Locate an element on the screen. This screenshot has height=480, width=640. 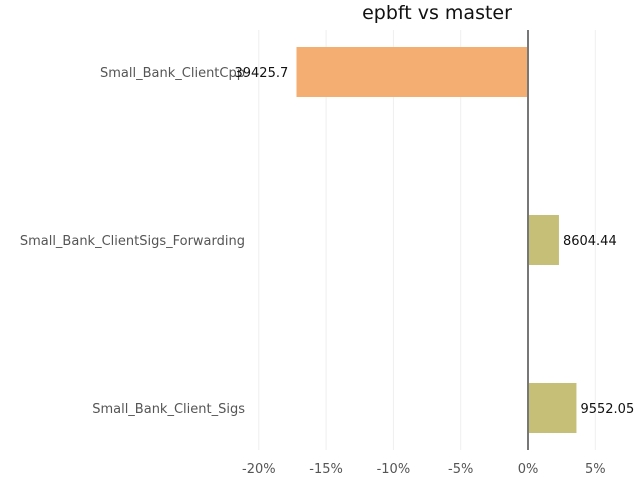
x-tick-label: 0% is located at coordinates (528, 469).